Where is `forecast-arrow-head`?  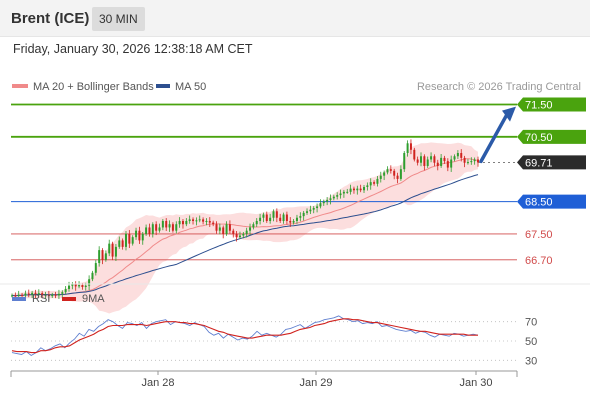
forecast-arrow-head is located at coordinates (509, 114).